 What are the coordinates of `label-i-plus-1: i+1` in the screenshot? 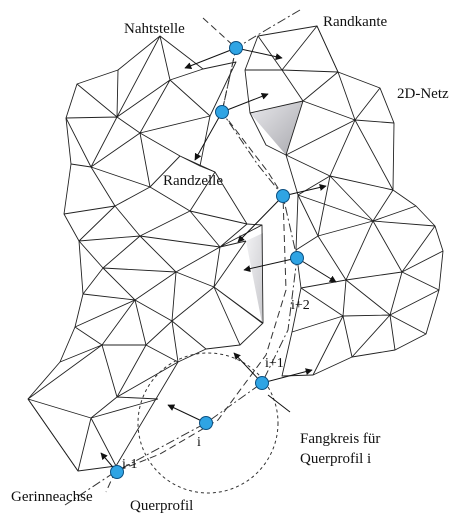 It's located at (274, 363).